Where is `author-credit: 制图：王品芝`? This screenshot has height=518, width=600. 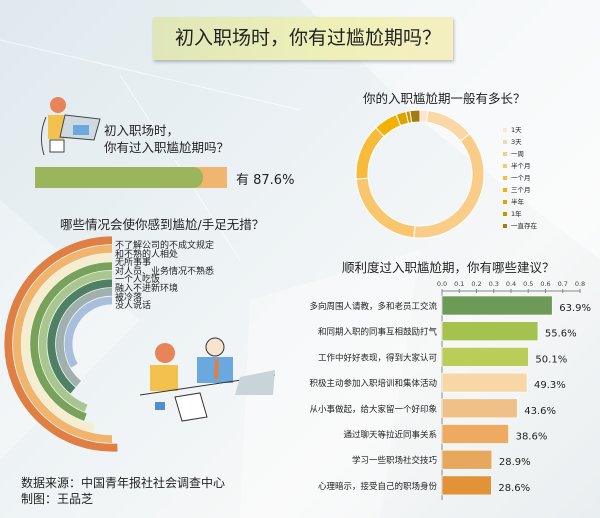
author-credit: 制图：王品芝 is located at coordinates (57, 499).